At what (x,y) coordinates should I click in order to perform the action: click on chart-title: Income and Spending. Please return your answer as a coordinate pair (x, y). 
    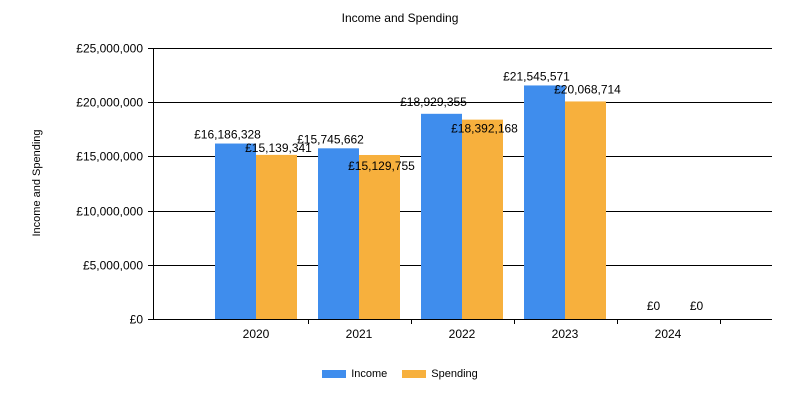
    Looking at the image, I should click on (400, 18).